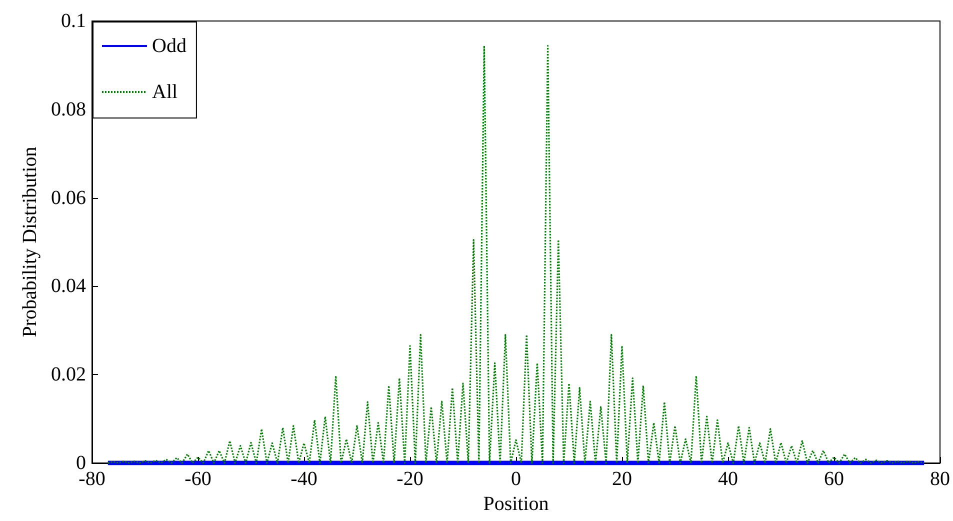  What do you see at coordinates (68, 197) in the screenshot?
I see `y-tick-label: 0.06` at bounding box center [68, 197].